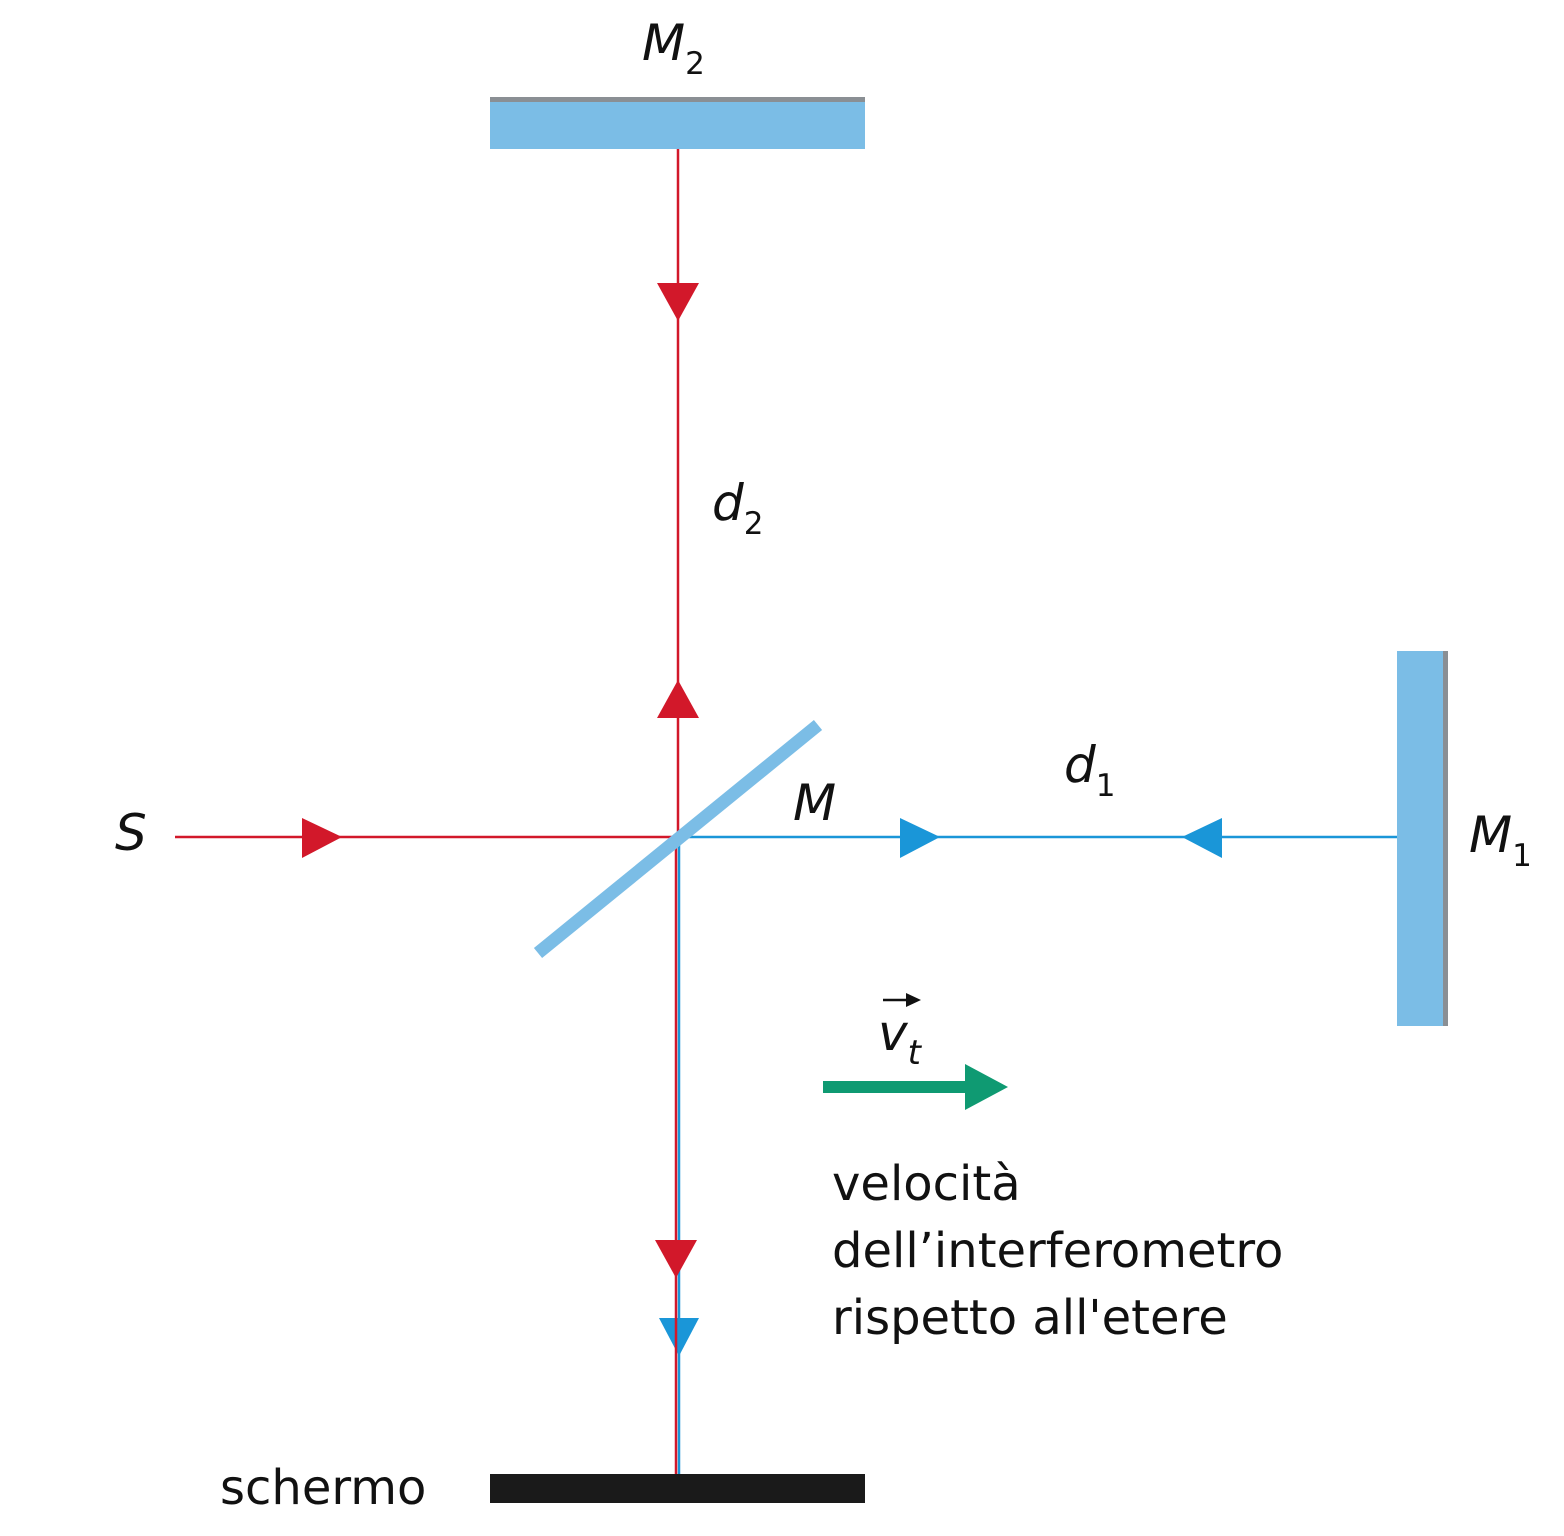  I want to click on label-beamsplitter: M, so click(814, 803).